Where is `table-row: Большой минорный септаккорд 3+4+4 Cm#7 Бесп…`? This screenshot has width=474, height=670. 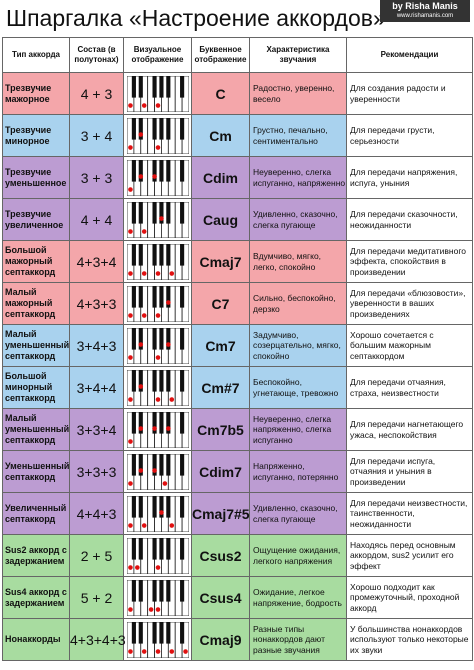 table-row: Большой минорный септаккорд 3+4+4 Cm#7 Бесп… is located at coordinates (237, 387).